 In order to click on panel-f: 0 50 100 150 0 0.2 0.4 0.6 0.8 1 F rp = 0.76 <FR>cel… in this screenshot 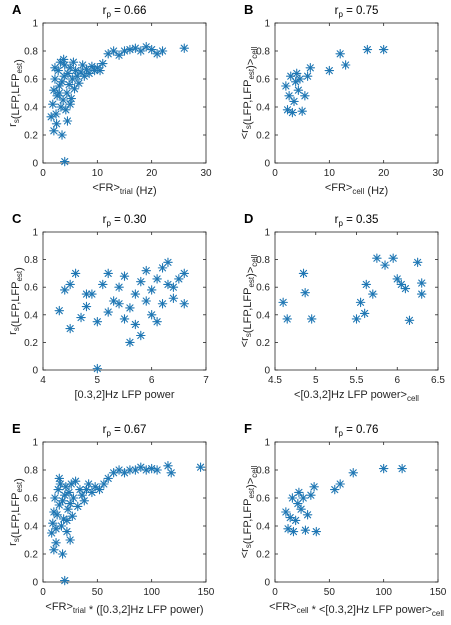, I will do `click(343, 519)`.